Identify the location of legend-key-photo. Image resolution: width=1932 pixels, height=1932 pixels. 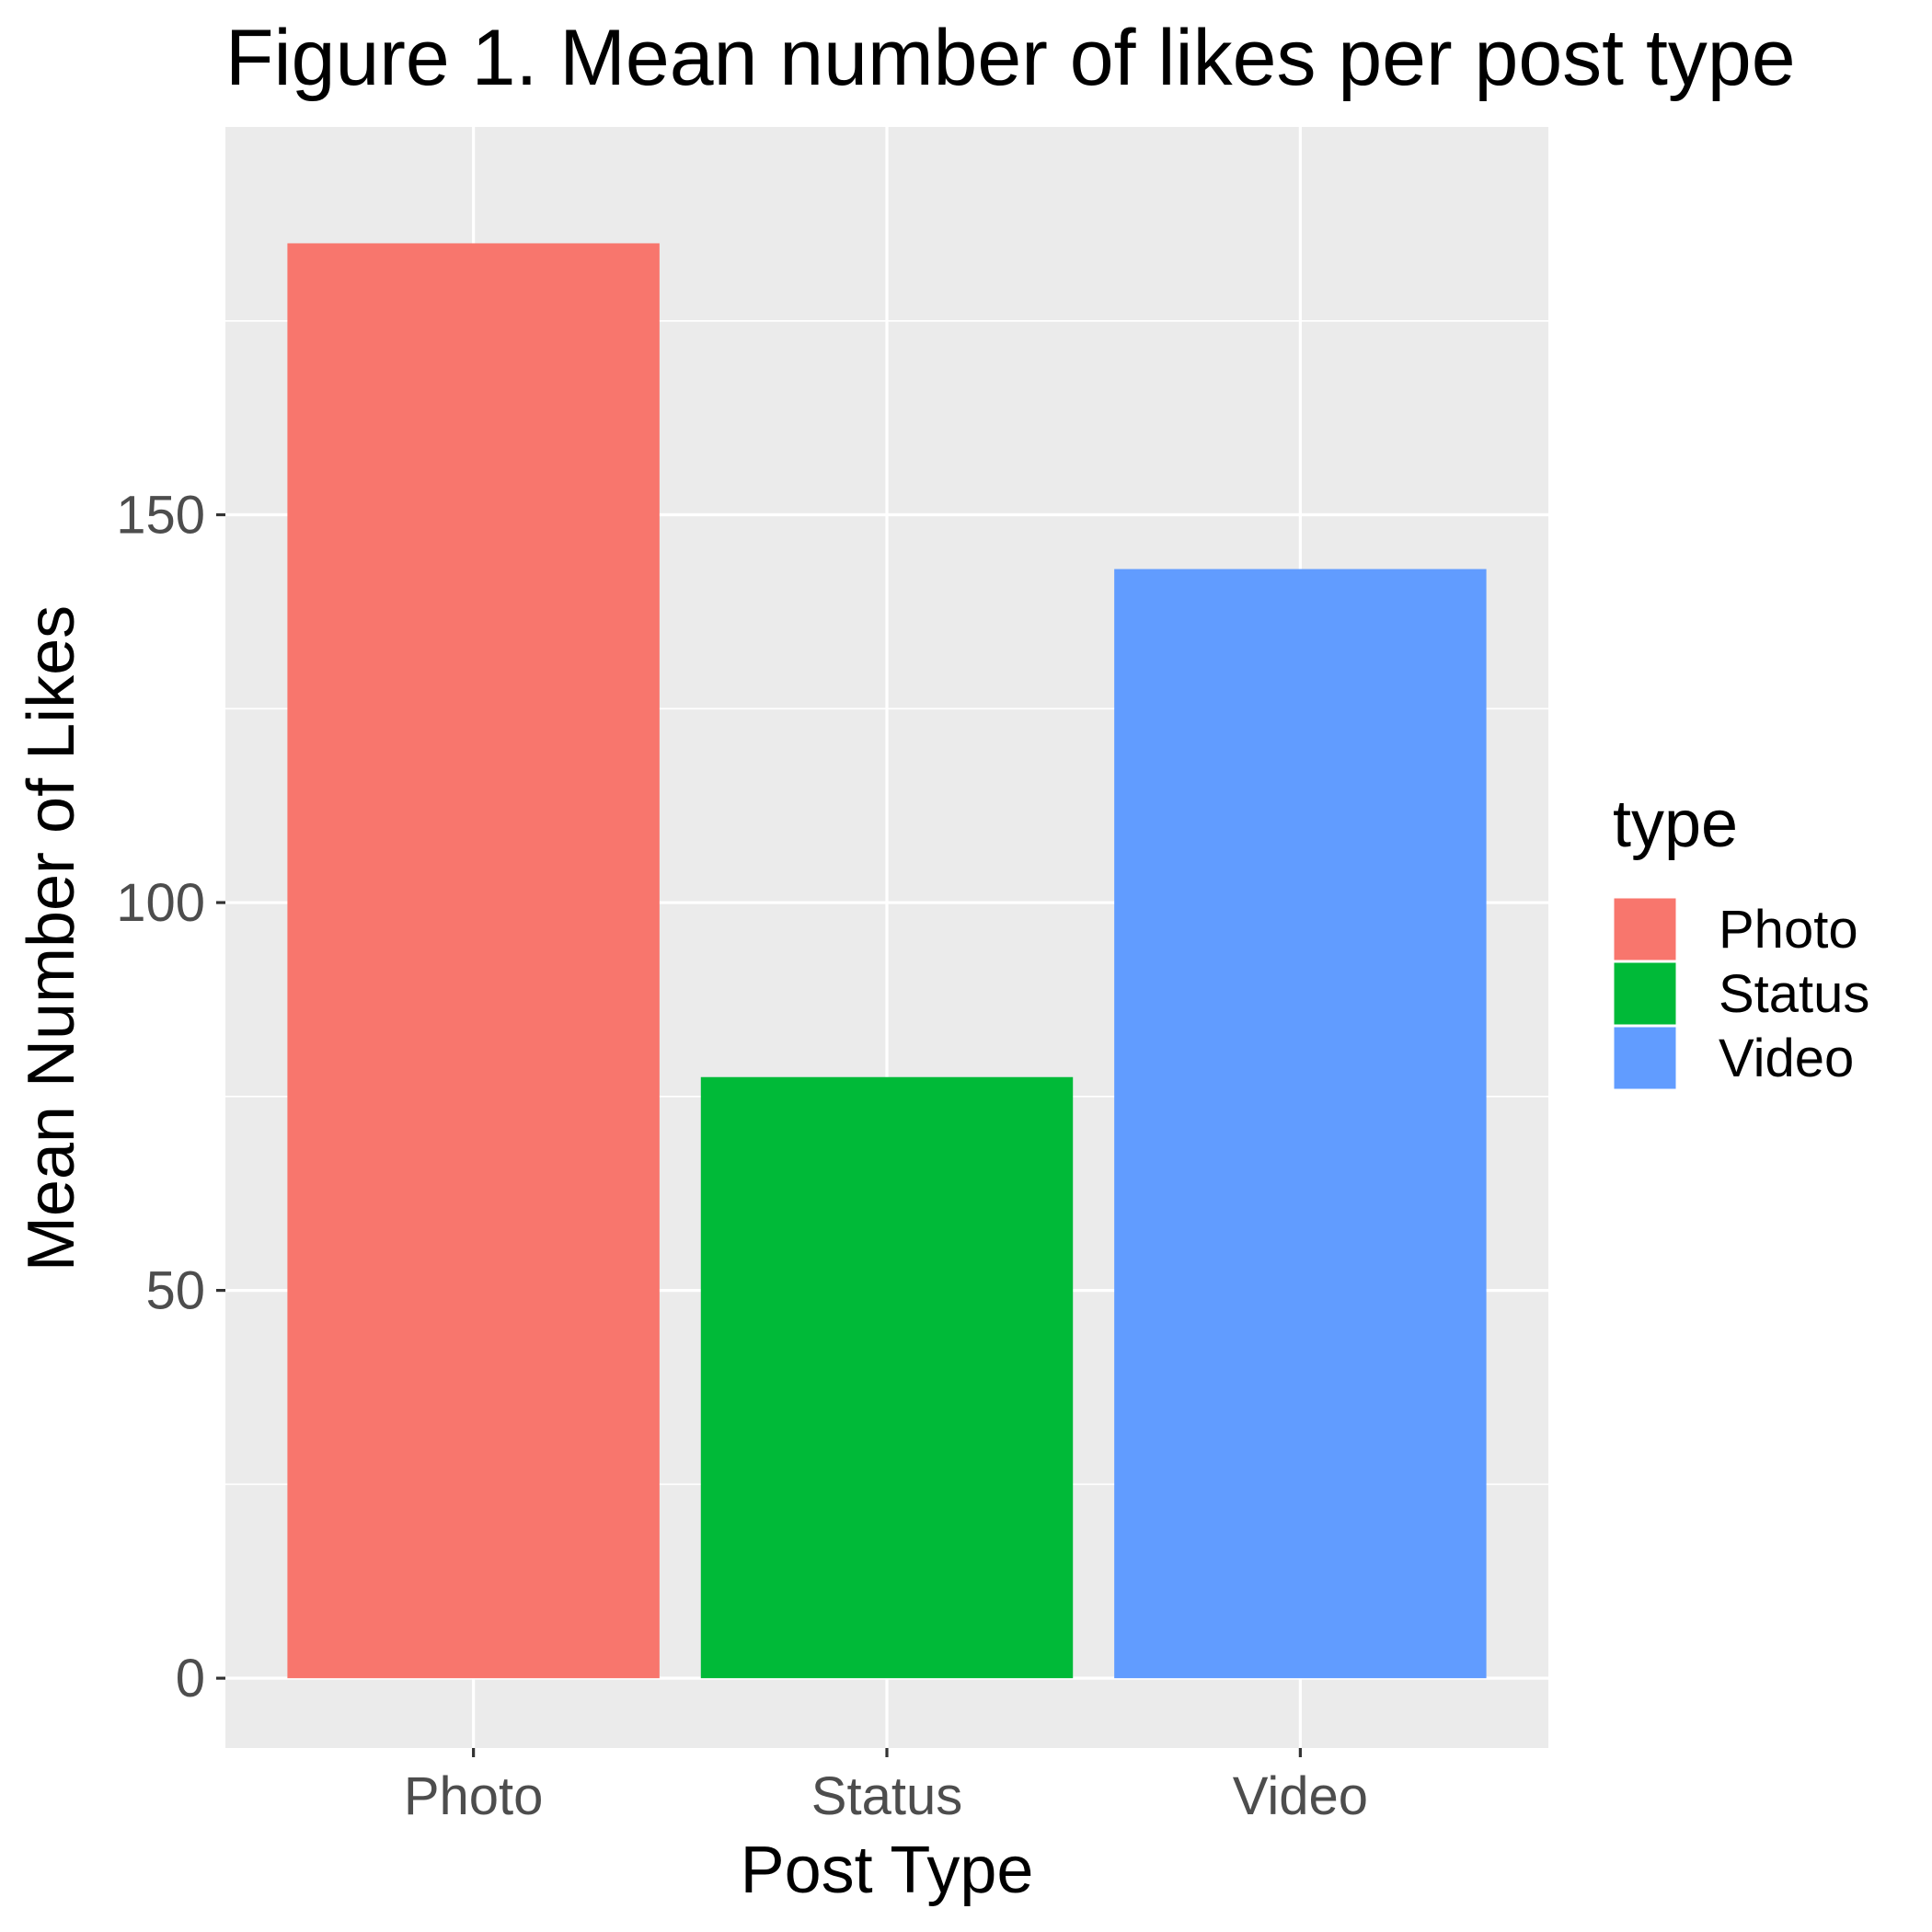
(1645, 929).